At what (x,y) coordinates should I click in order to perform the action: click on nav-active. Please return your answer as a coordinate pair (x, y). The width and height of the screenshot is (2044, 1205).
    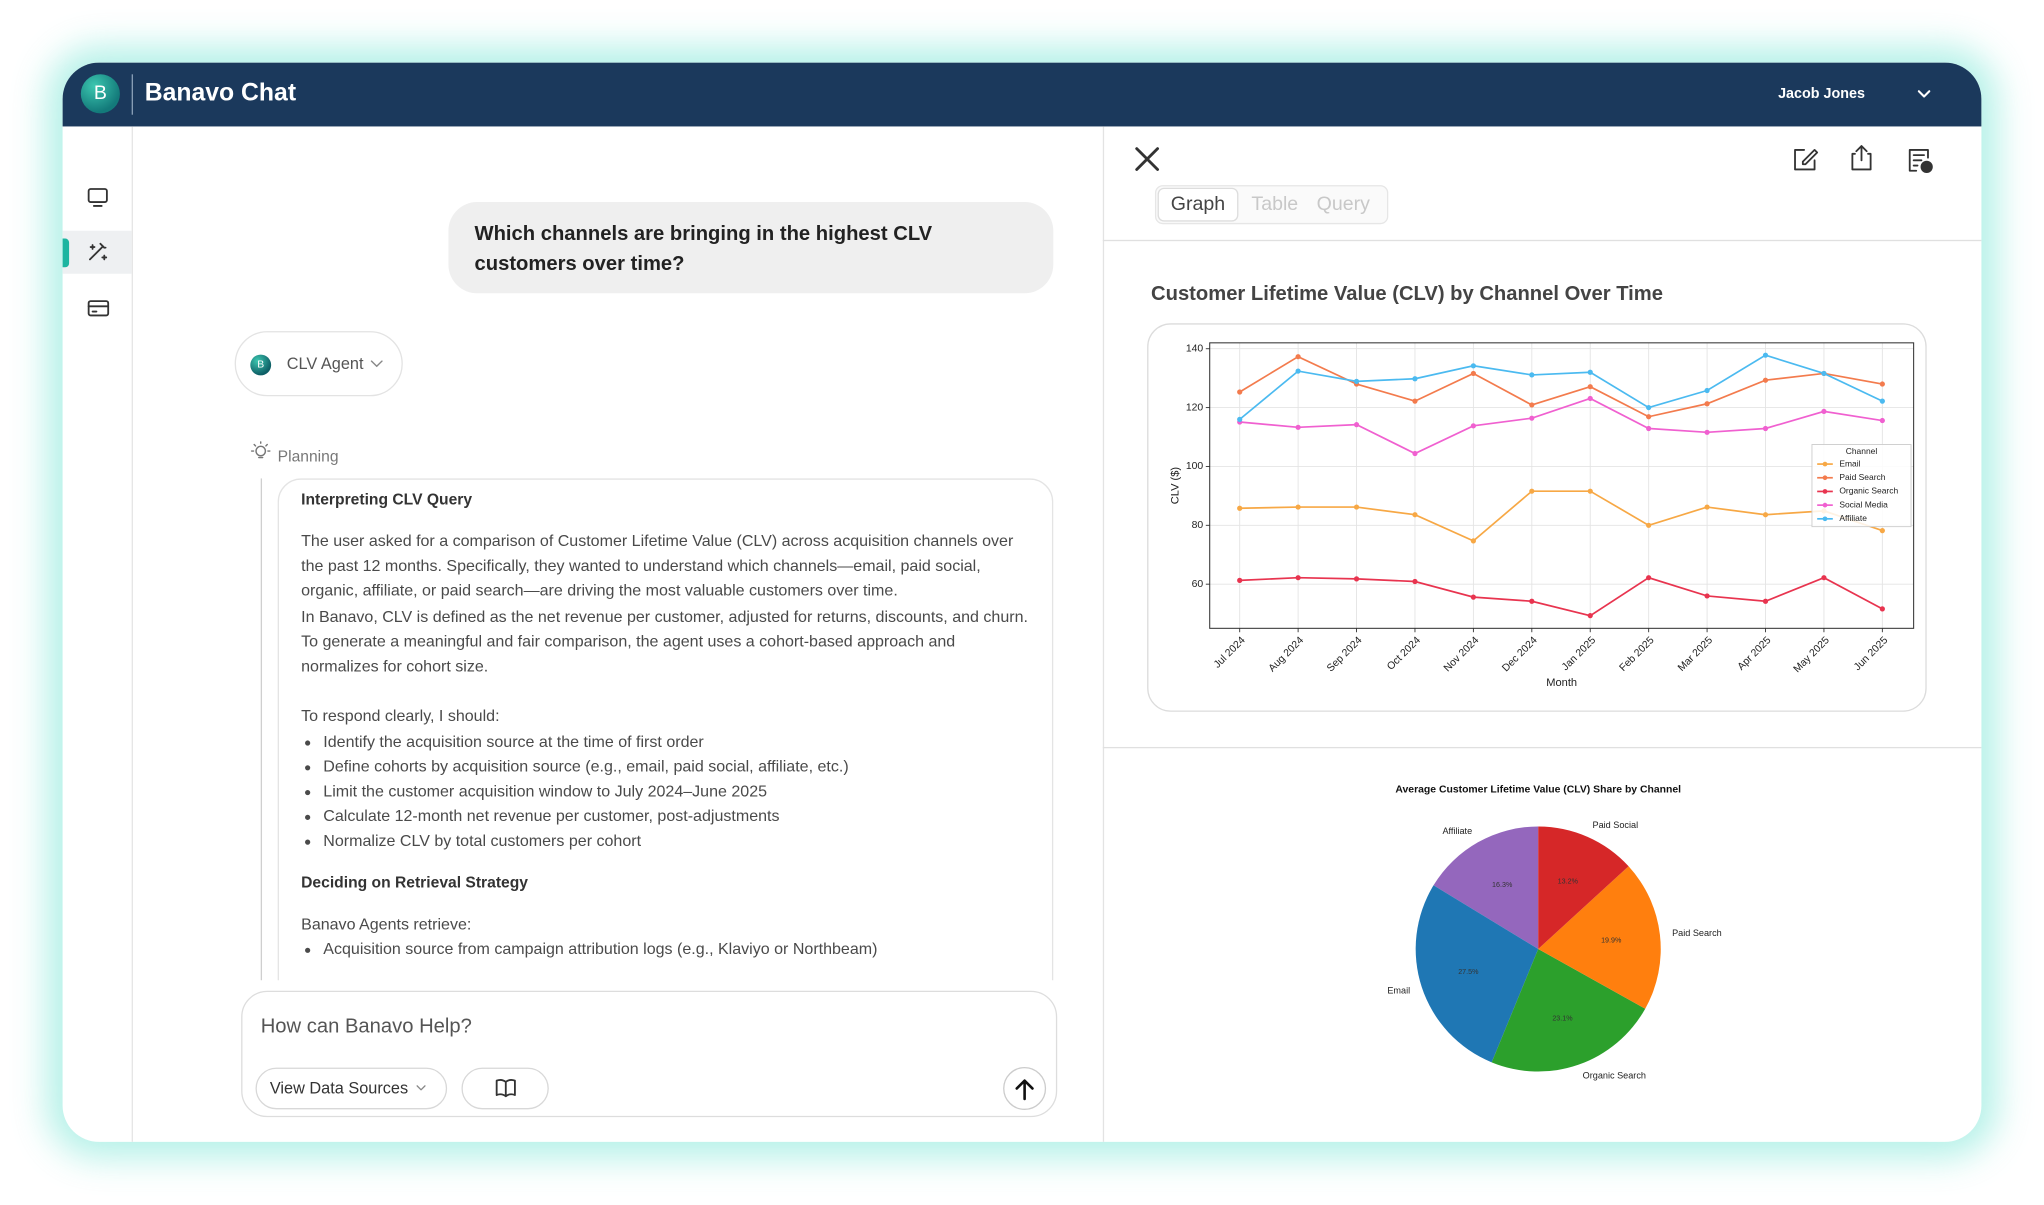
    Looking at the image, I should click on (97, 252).